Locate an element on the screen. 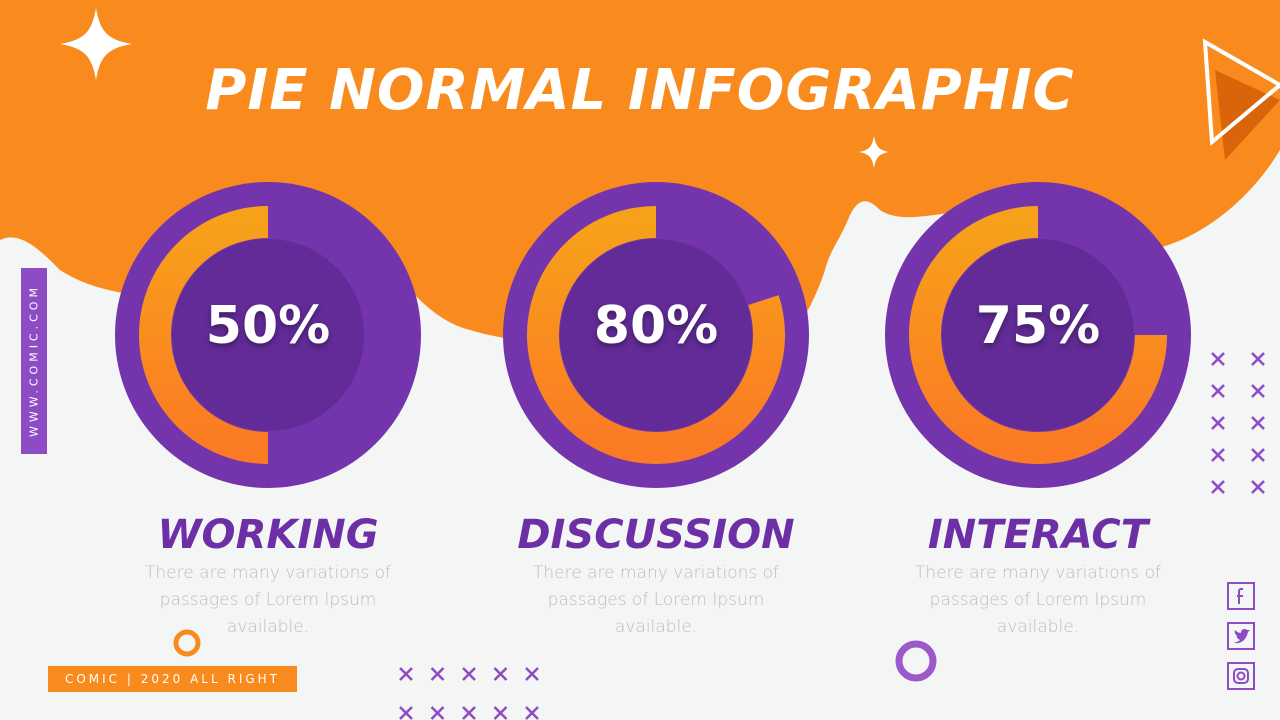  instagram-icon is located at coordinates (1241, 676).